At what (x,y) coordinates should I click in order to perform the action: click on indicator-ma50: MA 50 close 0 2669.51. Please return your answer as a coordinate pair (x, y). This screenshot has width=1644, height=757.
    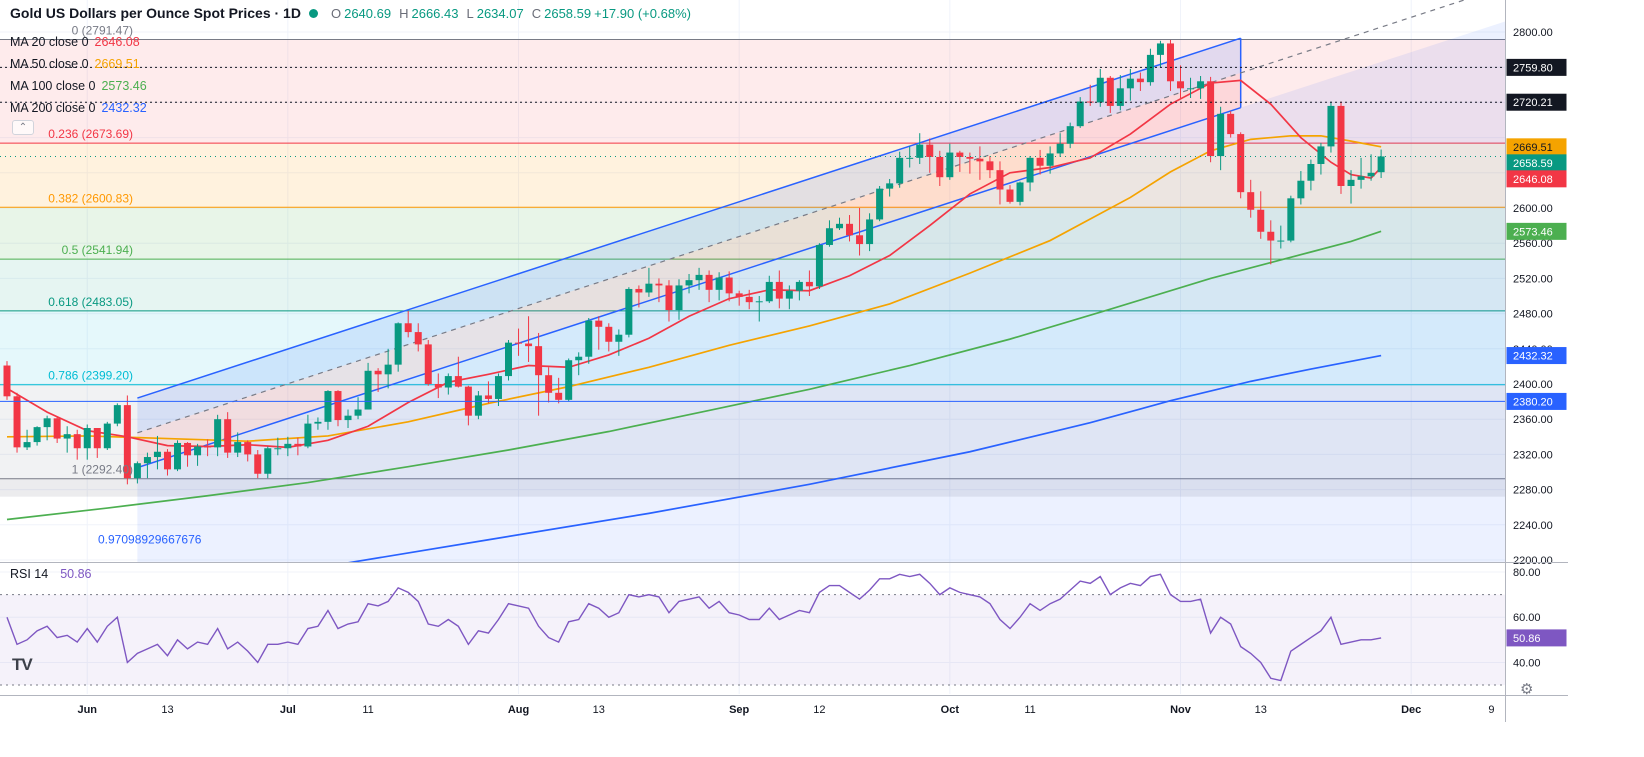
    Looking at the image, I should click on (75, 64).